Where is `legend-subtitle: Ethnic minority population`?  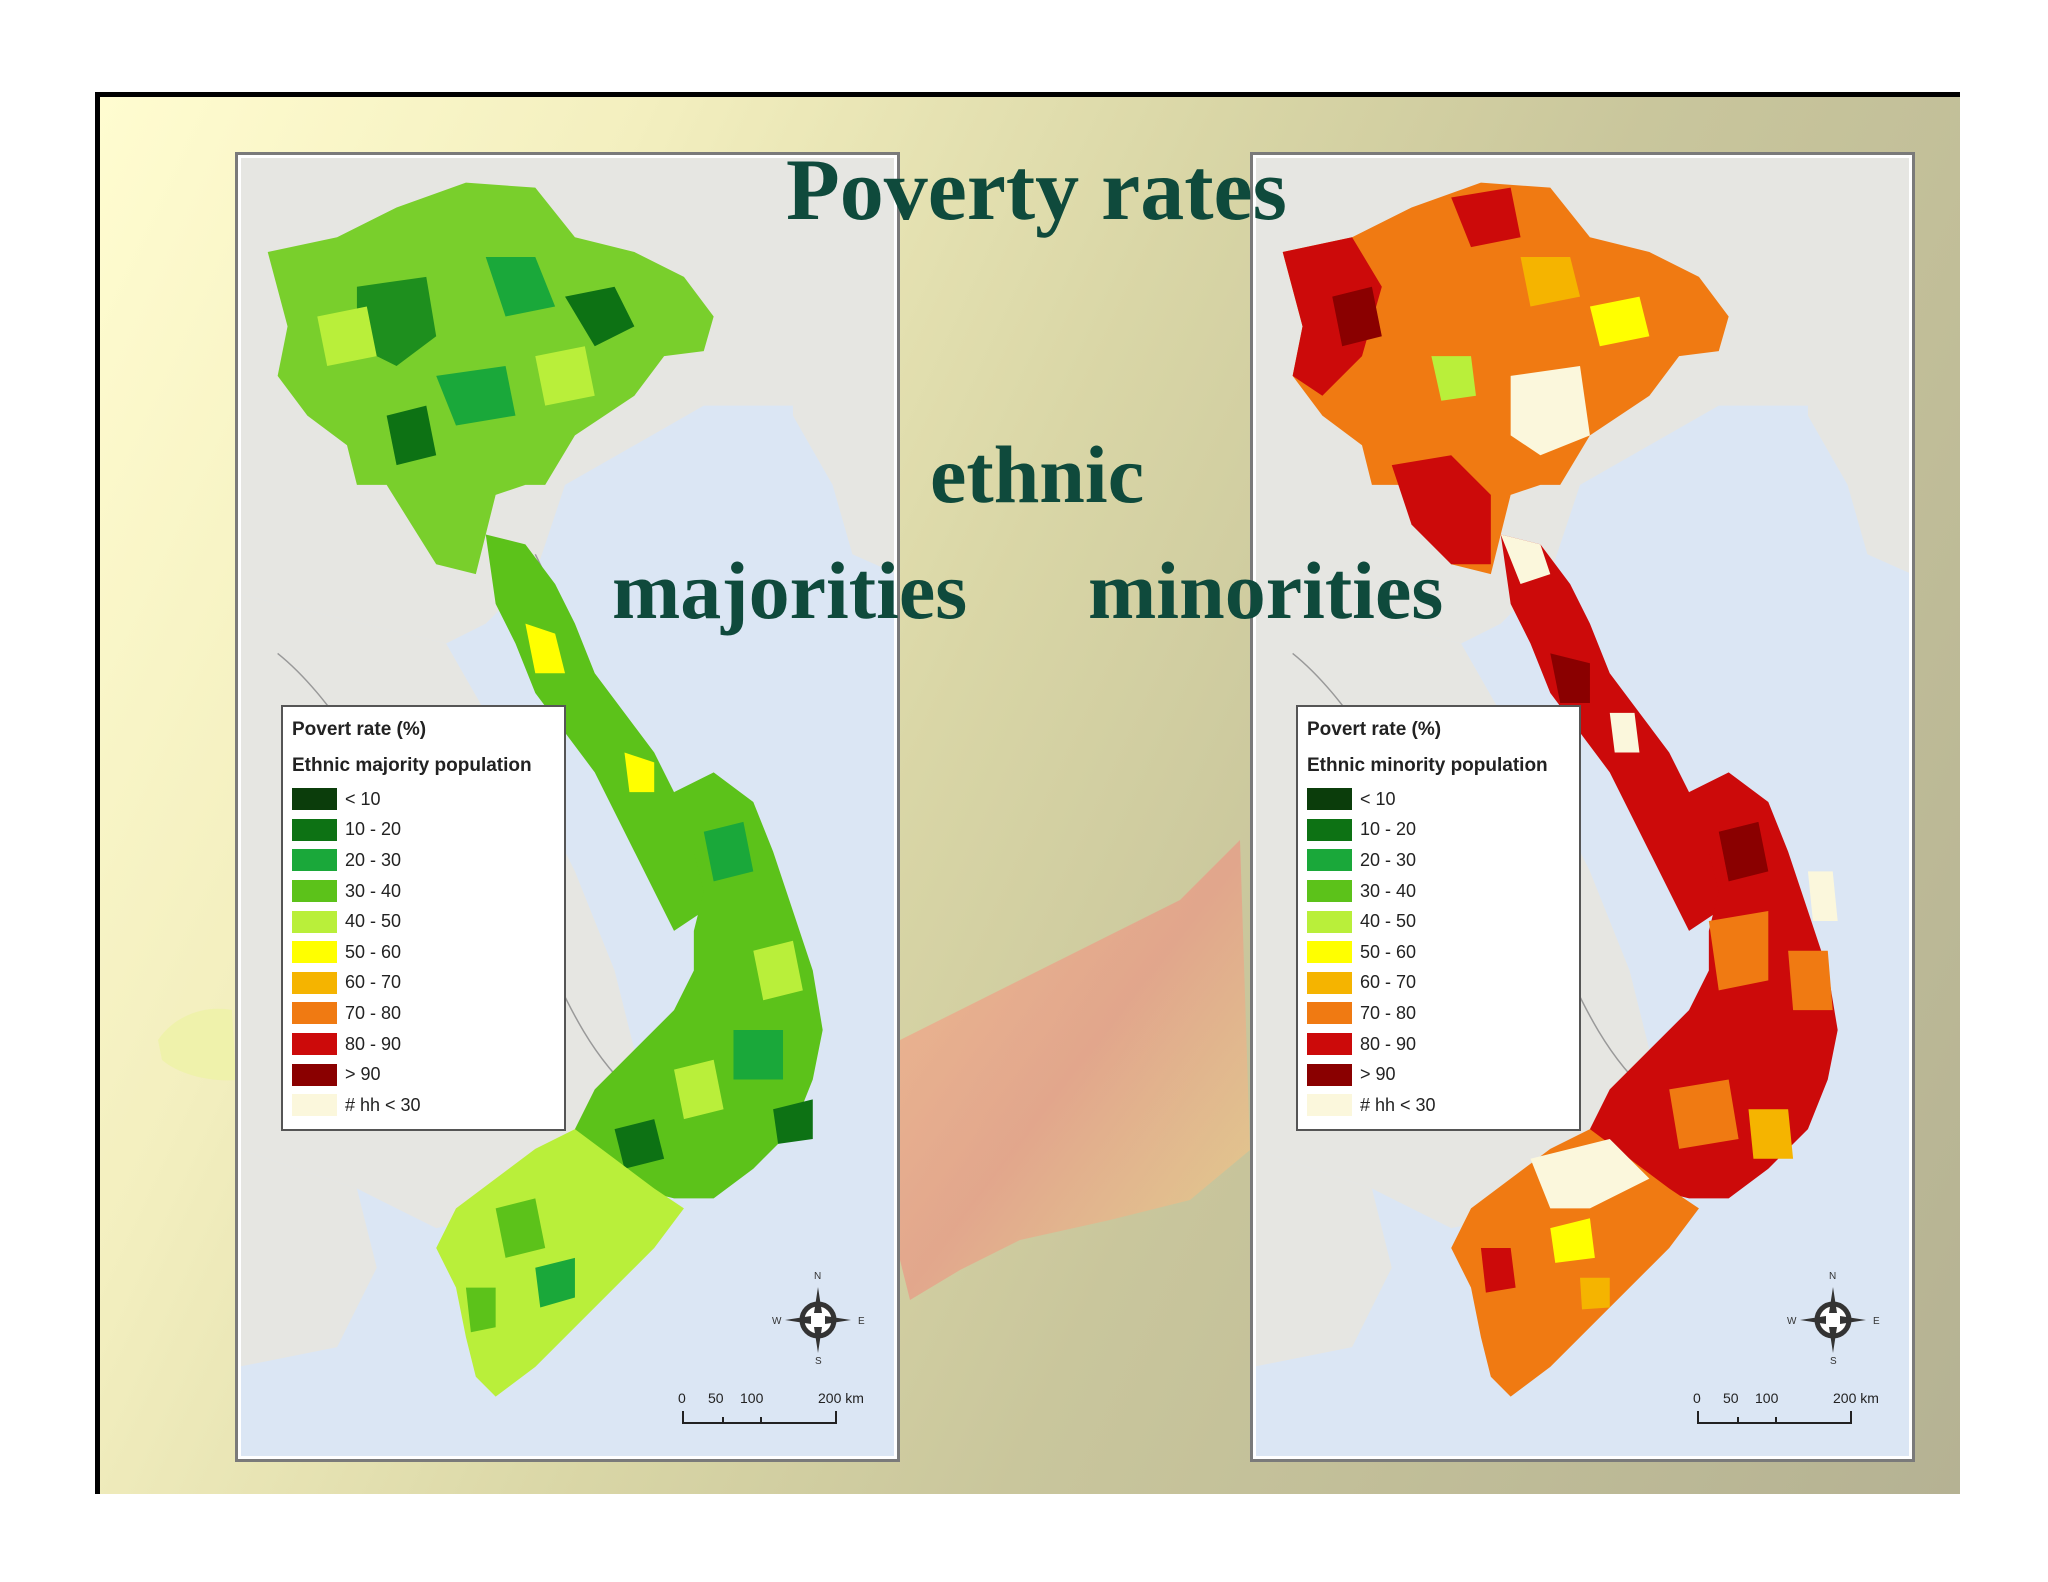 legend-subtitle: Ethnic minority population is located at coordinates (1427, 765).